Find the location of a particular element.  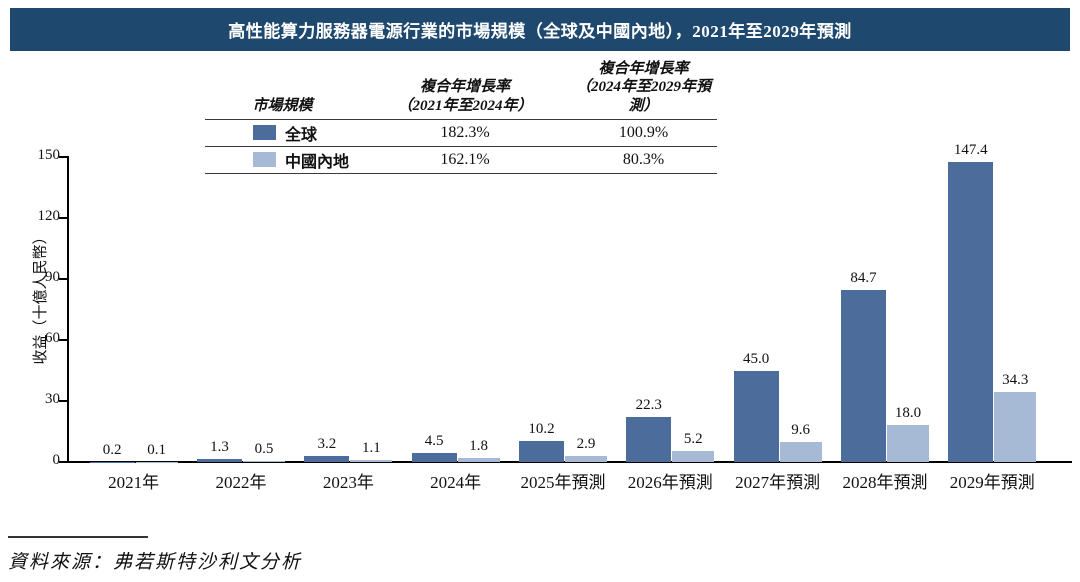

category-label-5: 2025年預測 is located at coordinates (563, 482).